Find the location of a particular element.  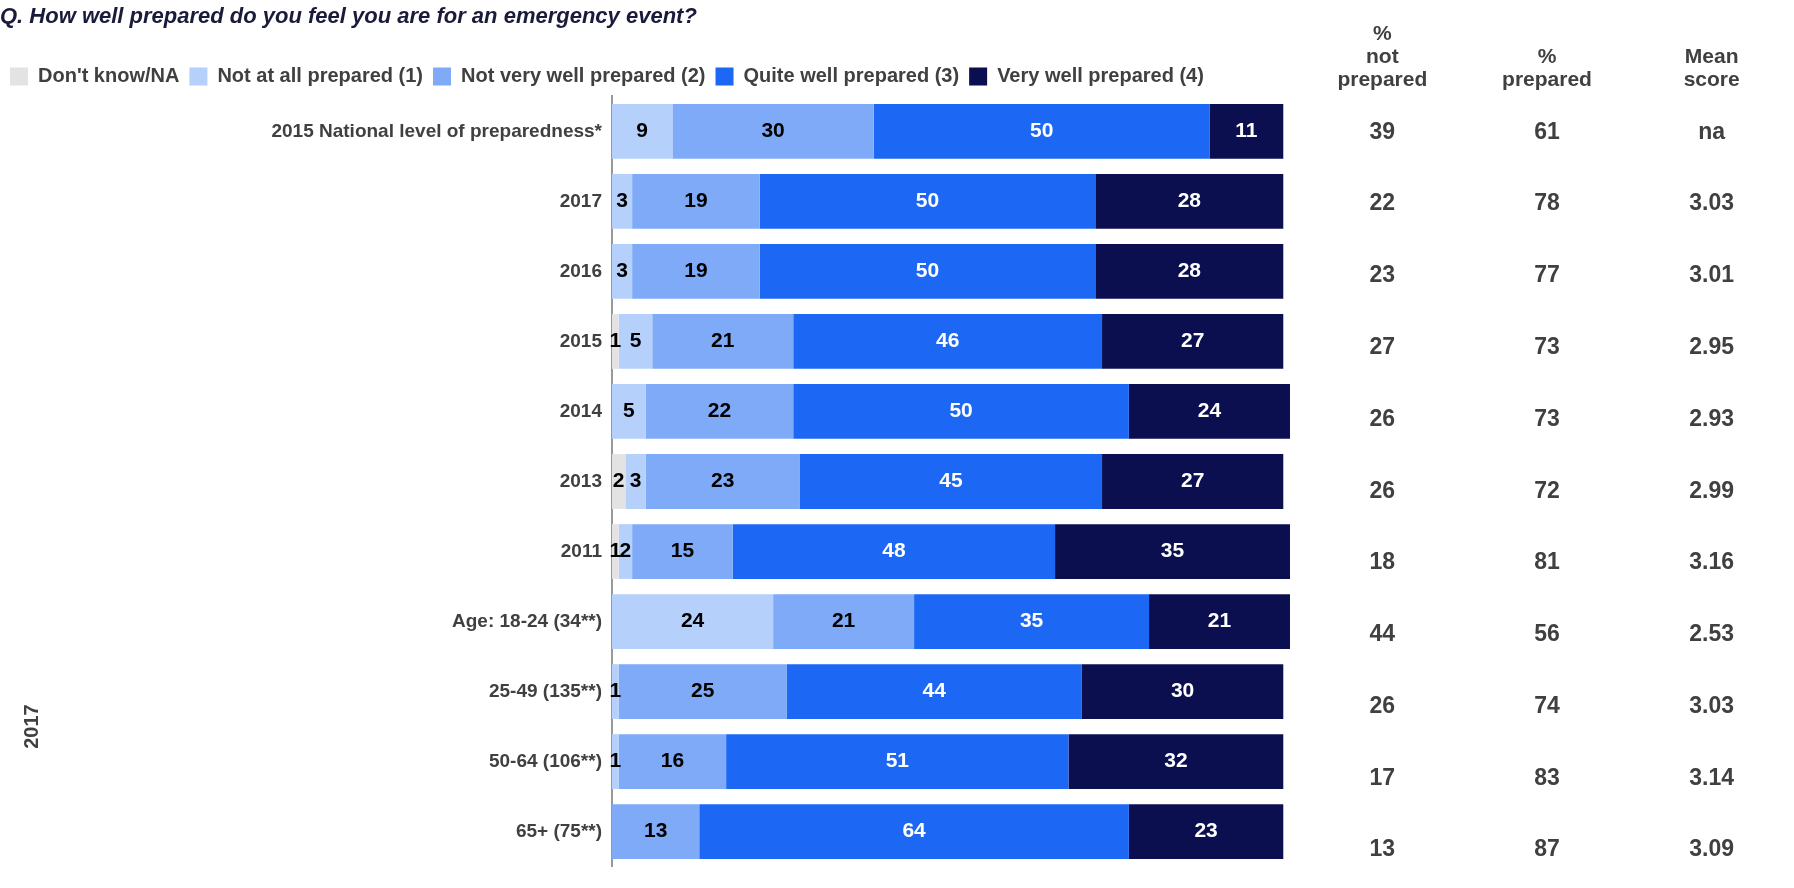

text: 3.14 is located at coordinates (1712, 776).